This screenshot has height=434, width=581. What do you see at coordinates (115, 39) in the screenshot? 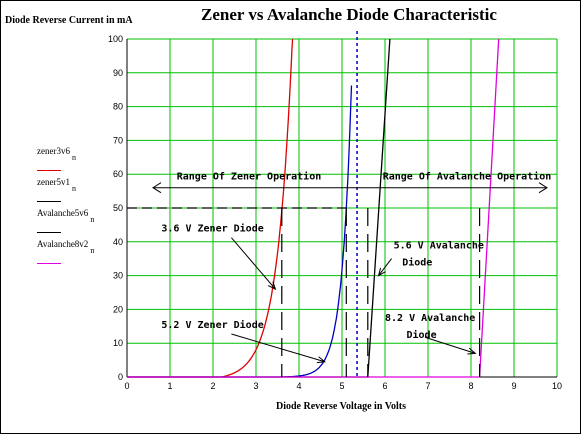
I see `y-tick-label: 100` at bounding box center [115, 39].